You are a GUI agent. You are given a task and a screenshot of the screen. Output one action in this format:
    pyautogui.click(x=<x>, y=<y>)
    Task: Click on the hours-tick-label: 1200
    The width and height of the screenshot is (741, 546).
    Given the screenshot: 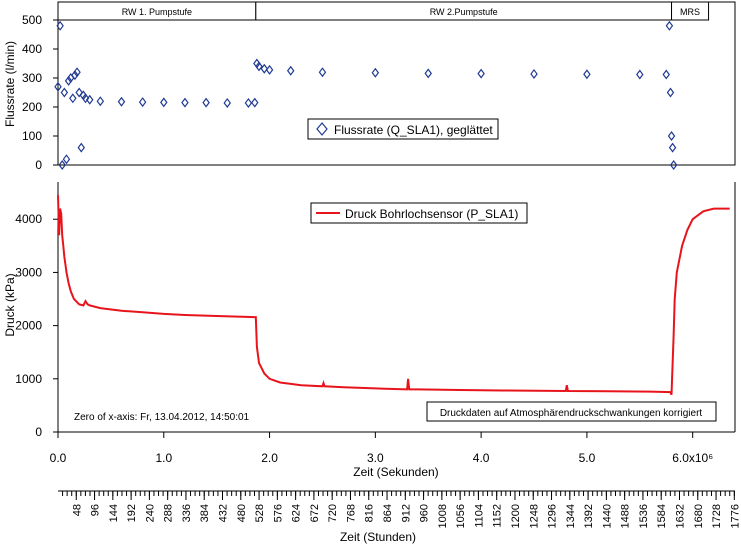 What is the action you would take?
    pyautogui.click(x=516, y=516)
    